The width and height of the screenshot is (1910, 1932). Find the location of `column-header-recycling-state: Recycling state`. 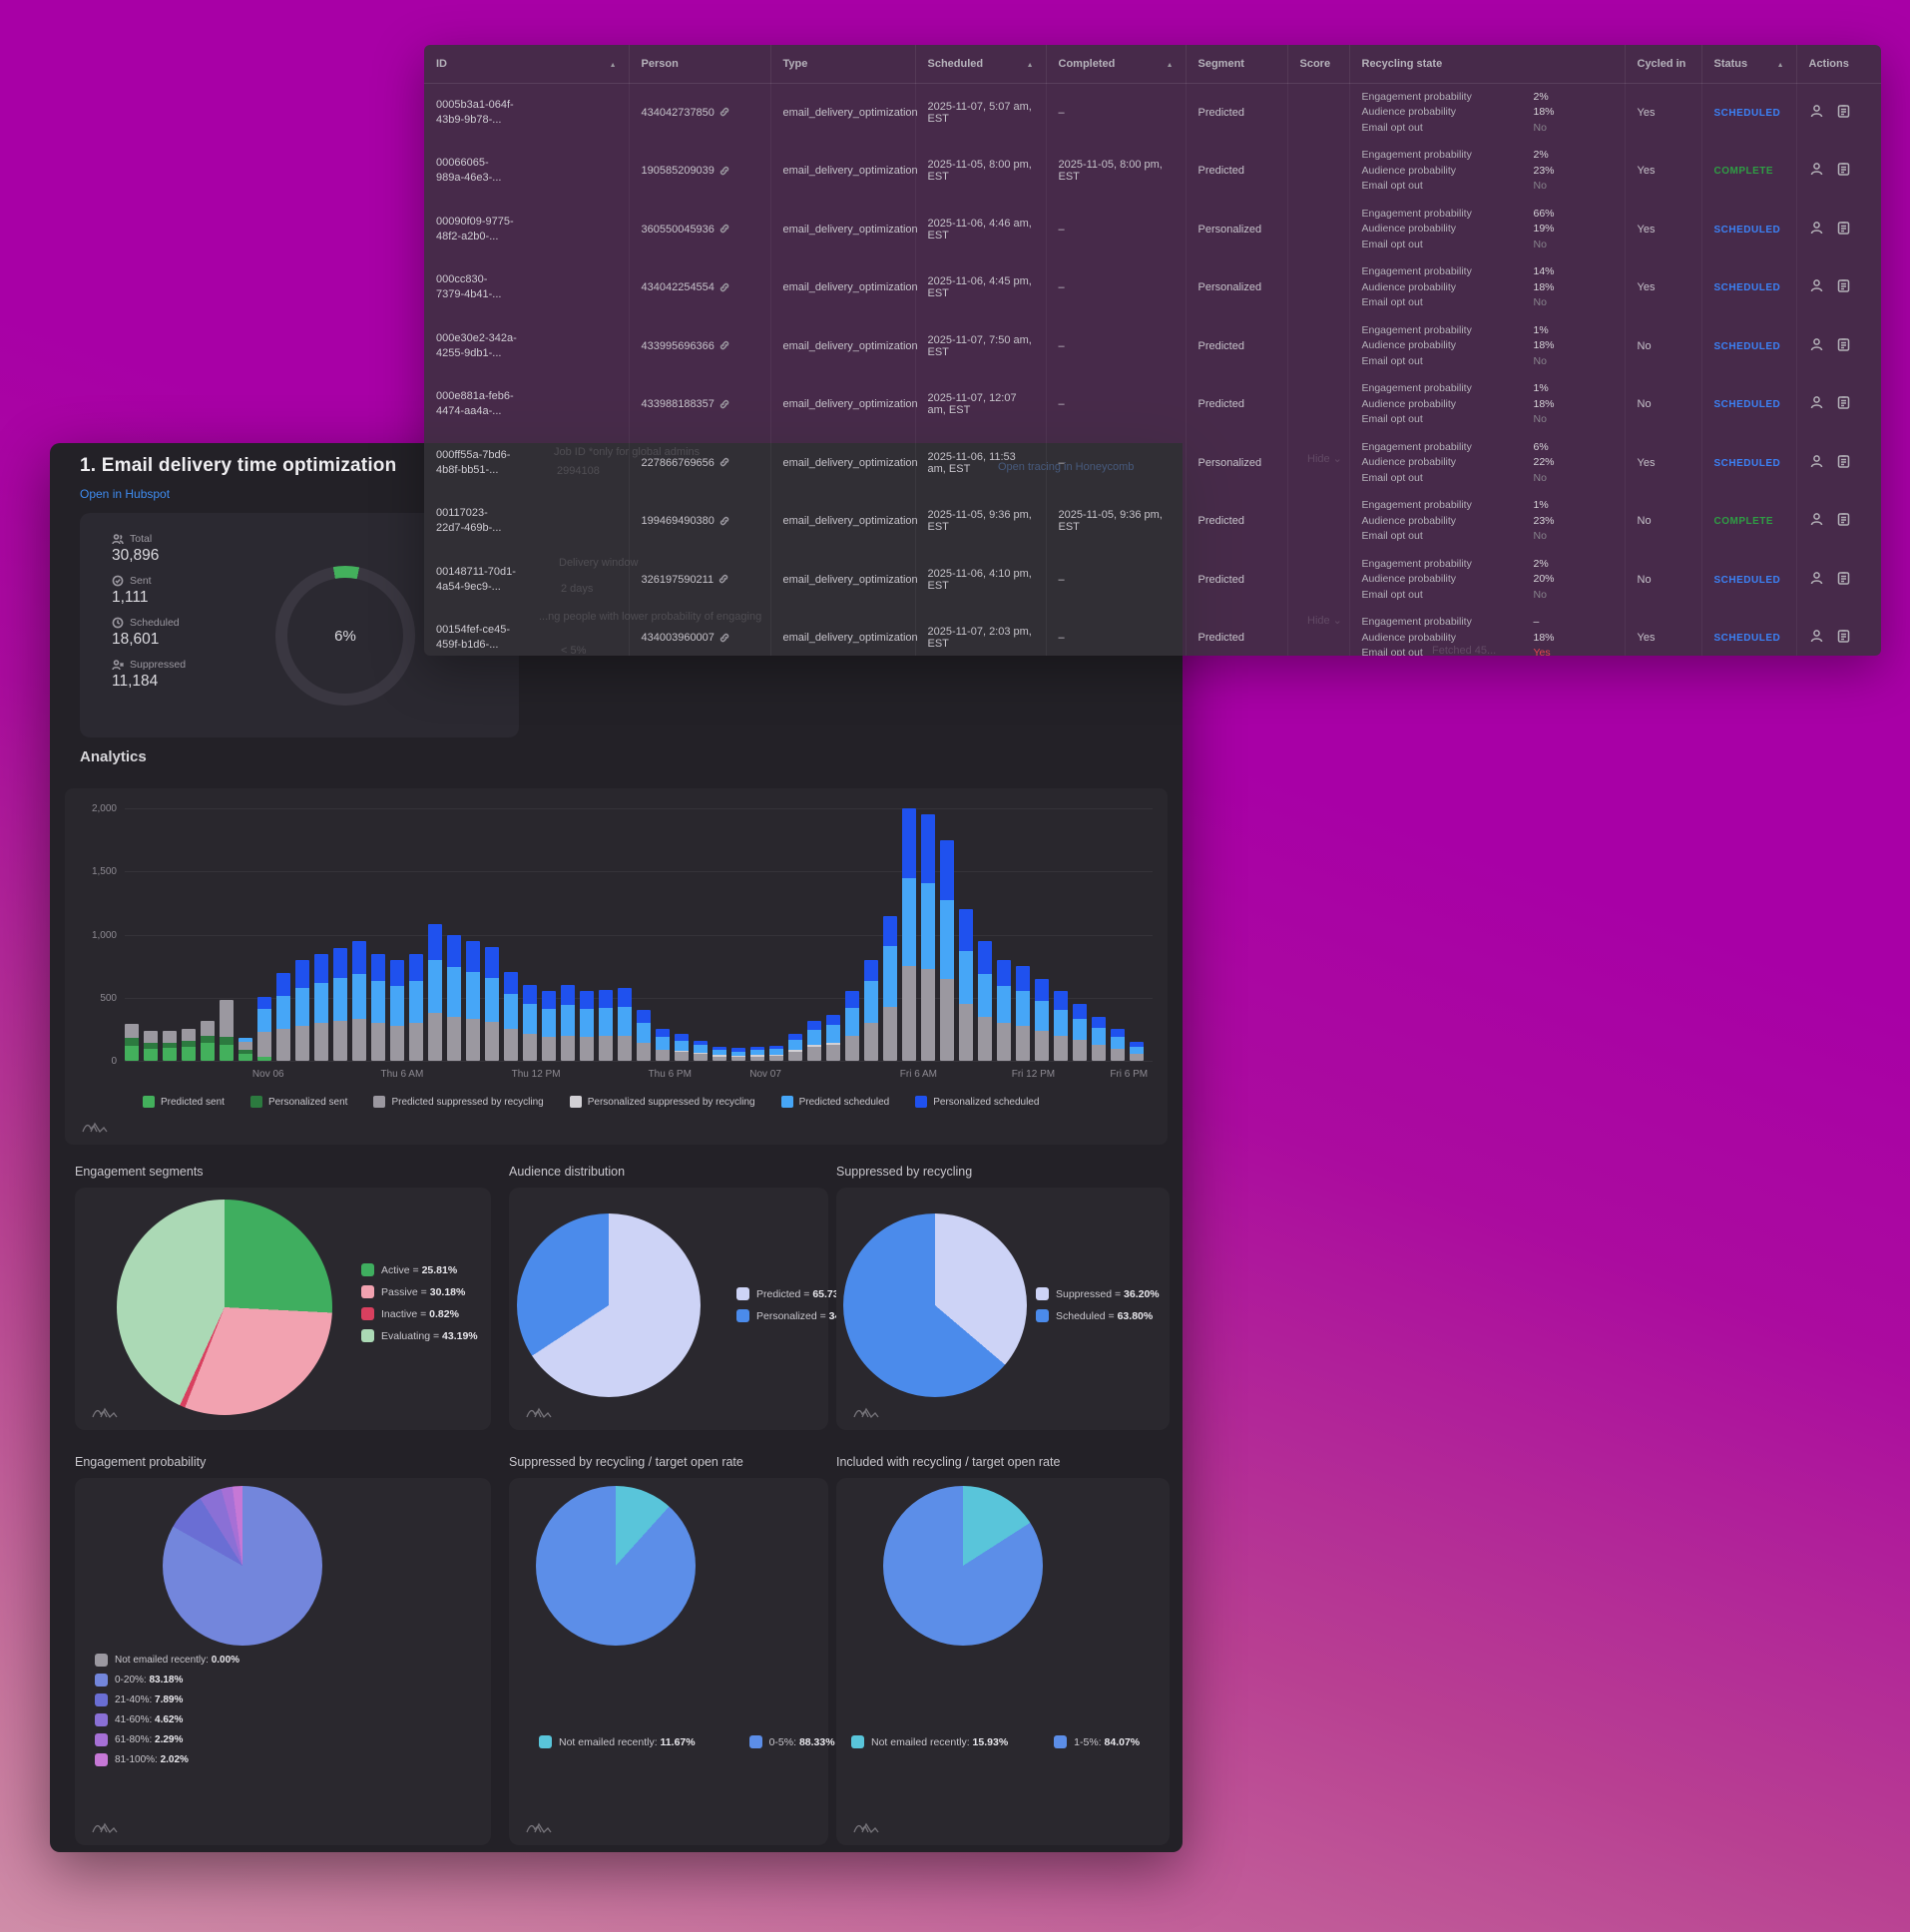

column-header-recycling-state: Recycling state is located at coordinates (1487, 64).